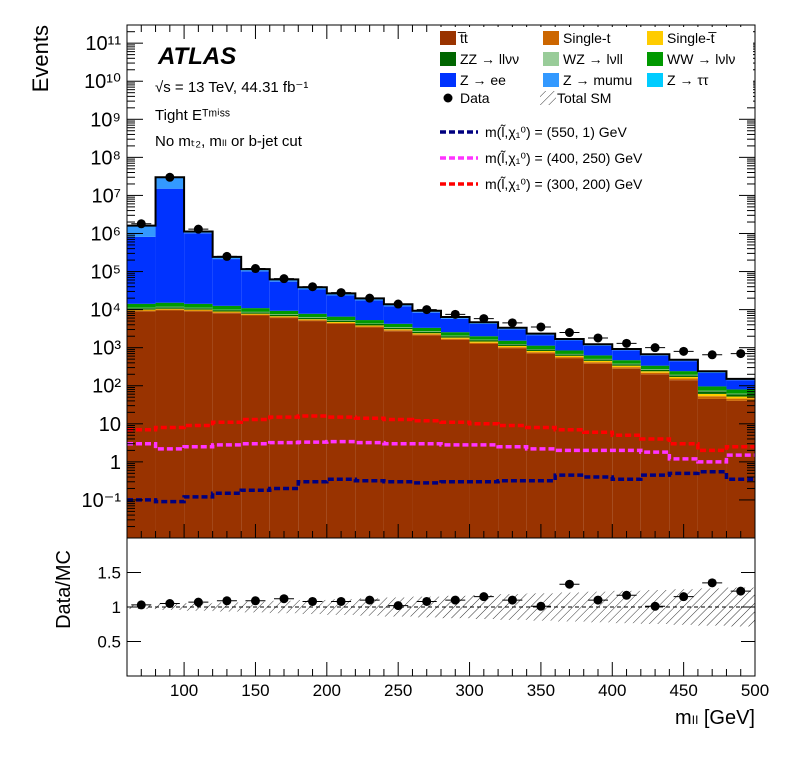  Describe the element at coordinates (106, 387) in the screenshot. I see `y-tick-label-3: 10²` at that location.